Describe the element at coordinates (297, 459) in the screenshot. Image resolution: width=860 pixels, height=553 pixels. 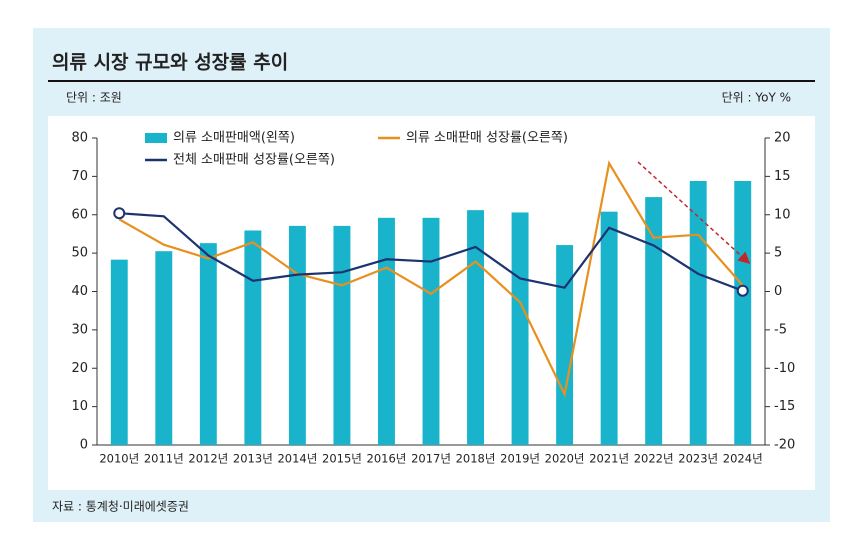
I see `x-tick-label: 2014년` at that location.